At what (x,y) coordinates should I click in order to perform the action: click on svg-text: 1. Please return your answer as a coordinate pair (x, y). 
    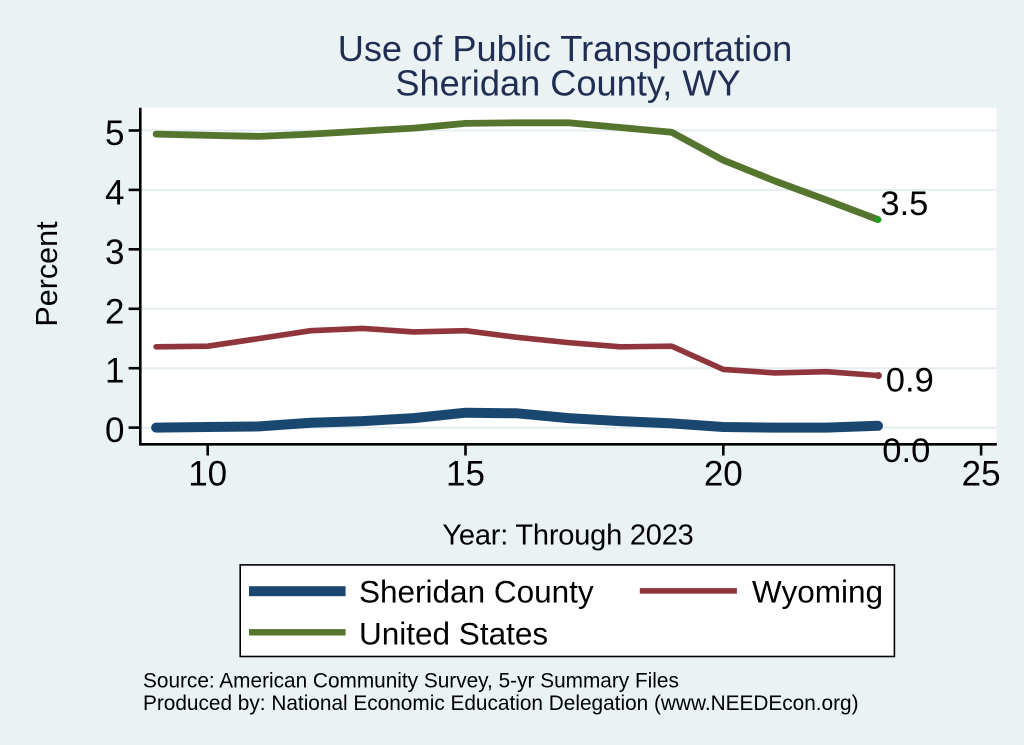
    Looking at the image, I should click on (114, 371).